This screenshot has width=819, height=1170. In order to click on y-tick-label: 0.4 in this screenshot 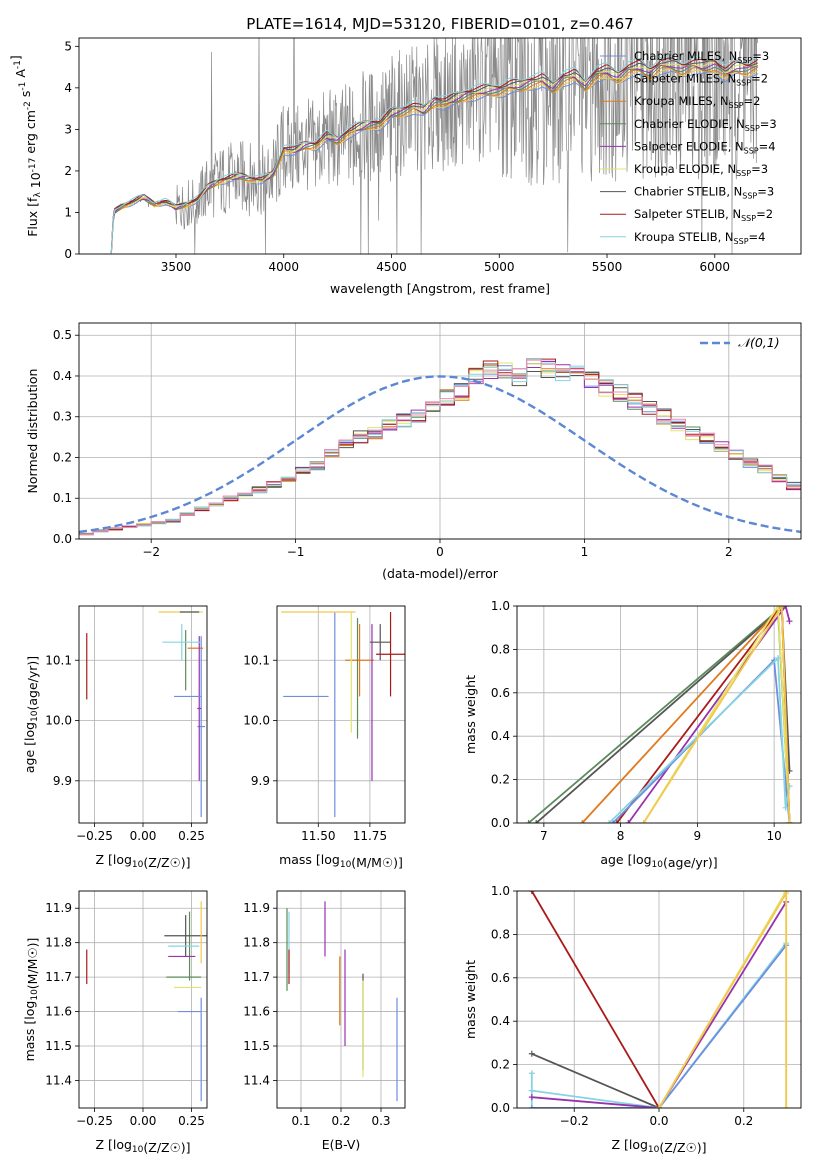, I will do `click(500, 736)`.